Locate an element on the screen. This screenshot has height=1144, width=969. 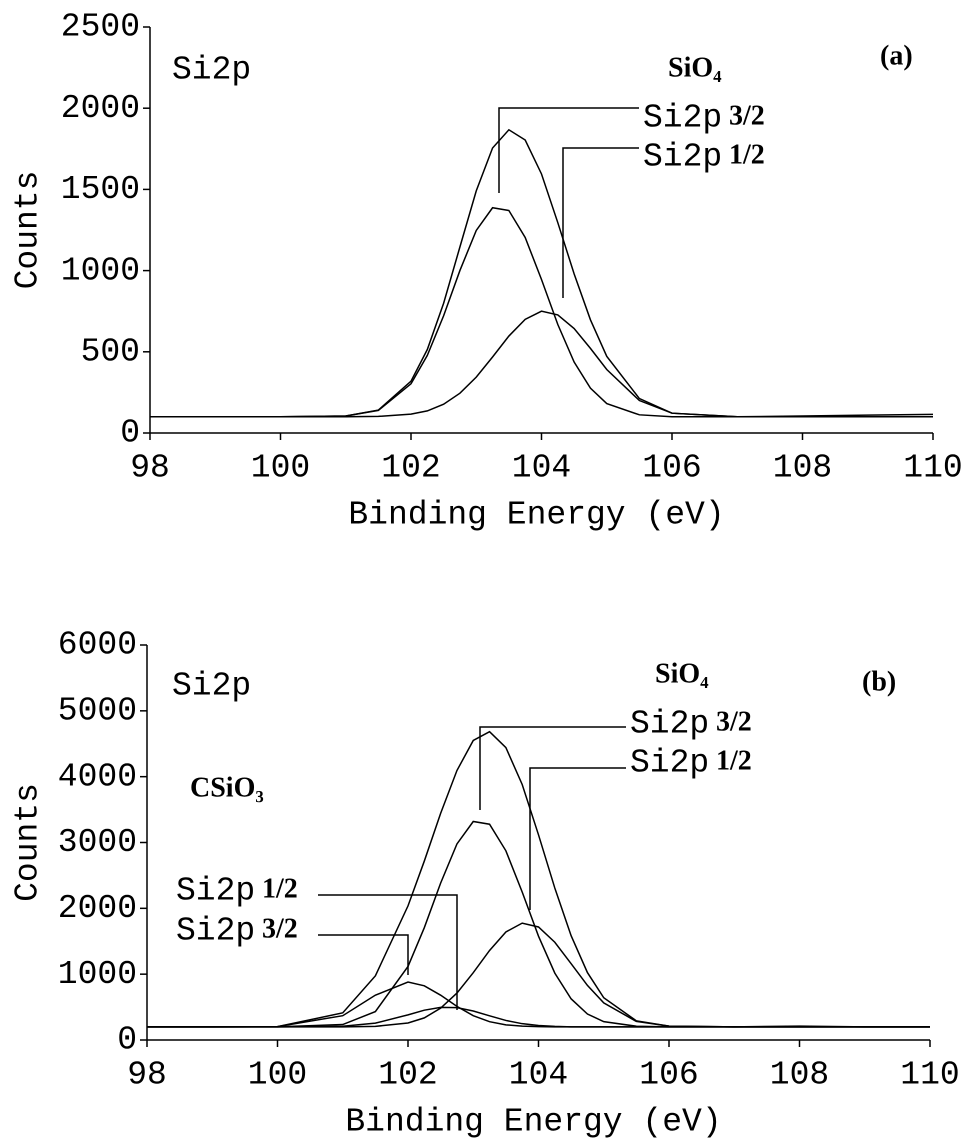
y-tick-label: 6000 is located at coordinates (97, 645).